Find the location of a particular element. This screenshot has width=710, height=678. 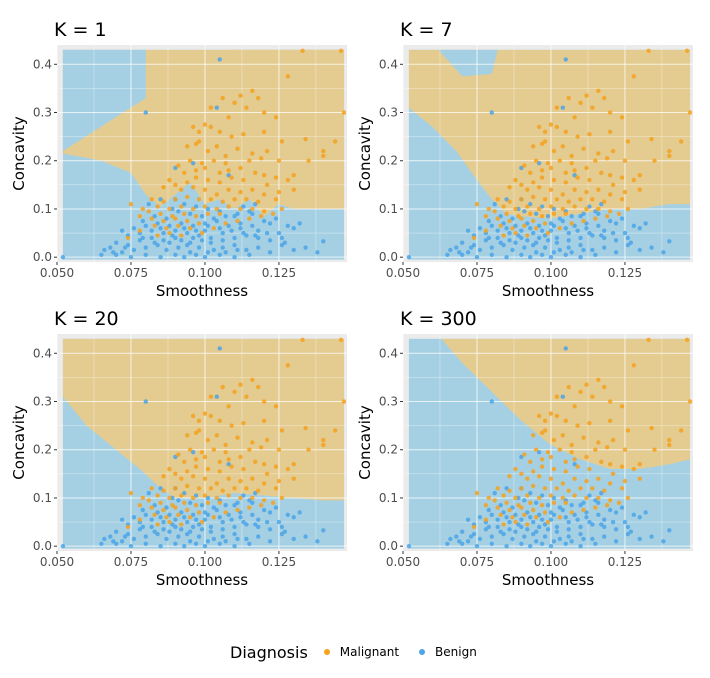

panel-title: K = 7 is located at coordinates (426, 30).